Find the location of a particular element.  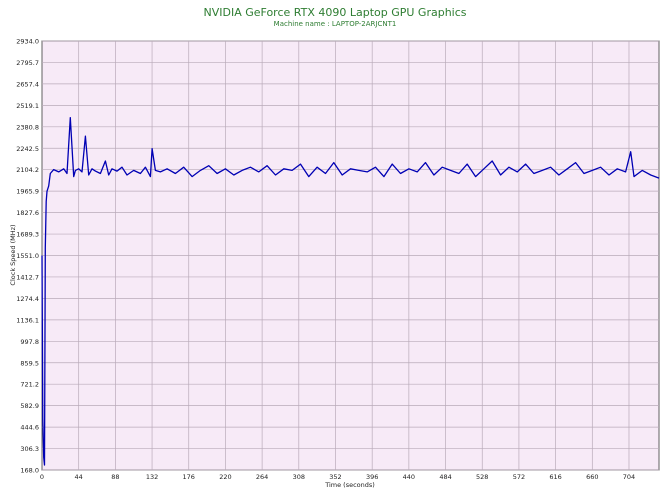

y-tick-label: 2657.4 is located at coordinates (27, 84).